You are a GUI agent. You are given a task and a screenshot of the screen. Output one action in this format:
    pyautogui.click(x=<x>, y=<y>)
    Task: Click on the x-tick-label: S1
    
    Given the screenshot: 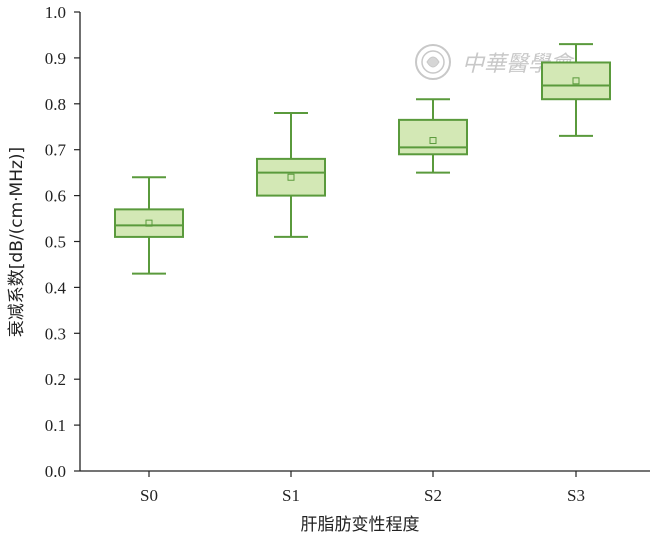 What is the action you would take?
    pyautogui.click(x=291, y=495)
    